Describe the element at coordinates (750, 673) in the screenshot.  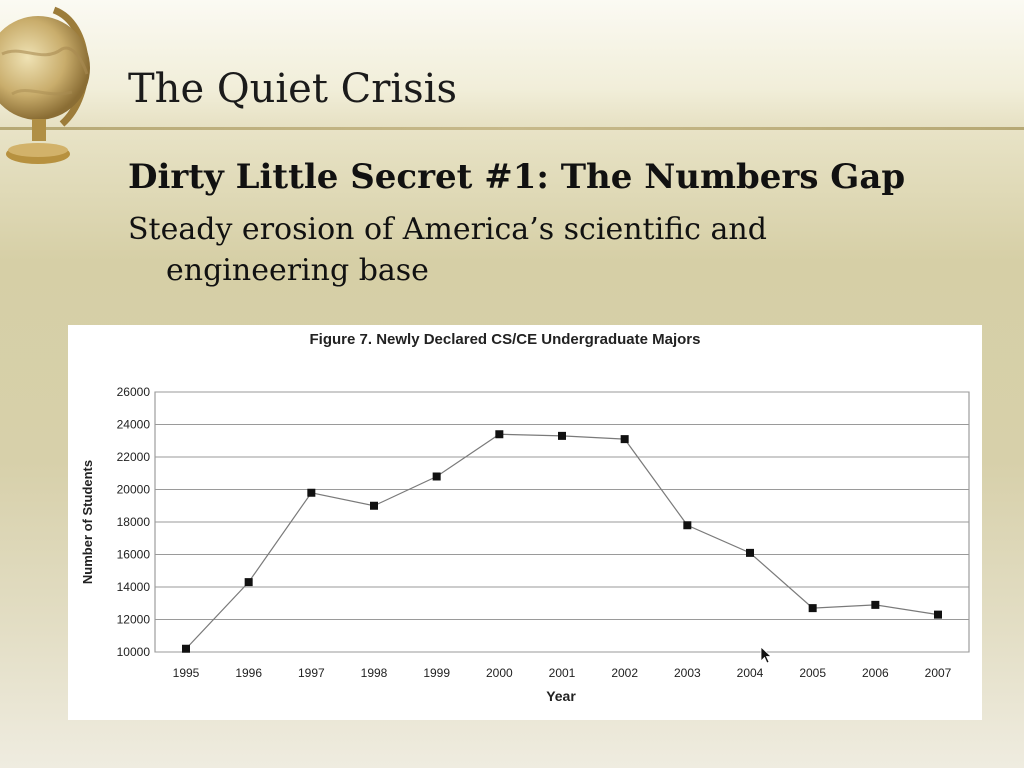
I see `x-tick-label: 2004` at that location.